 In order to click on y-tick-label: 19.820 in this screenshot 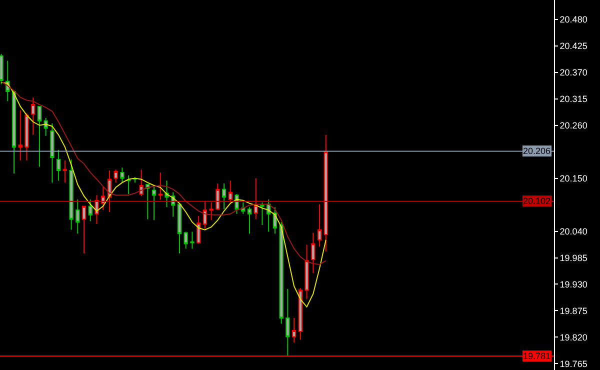, I will do `click(574, 337)`.